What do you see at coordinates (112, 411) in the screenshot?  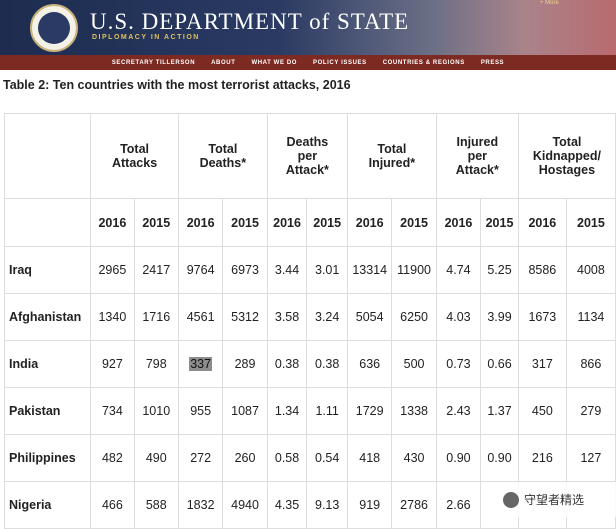 I see `value-cell: 734` at bounding box center [112, 411].